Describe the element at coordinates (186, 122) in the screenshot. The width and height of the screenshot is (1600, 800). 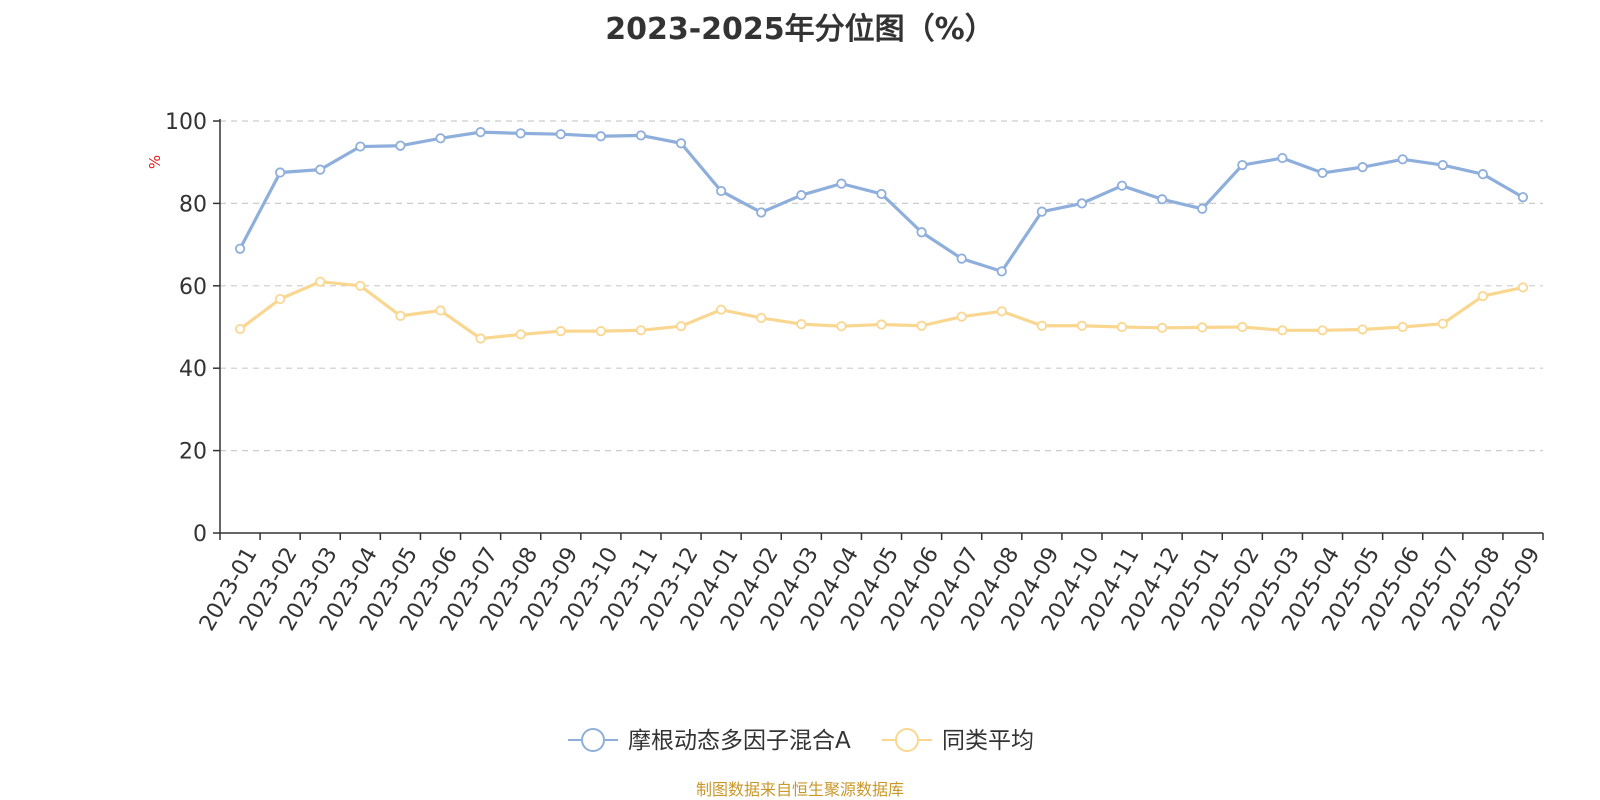
I see `y-tick-label: 100` at that location.